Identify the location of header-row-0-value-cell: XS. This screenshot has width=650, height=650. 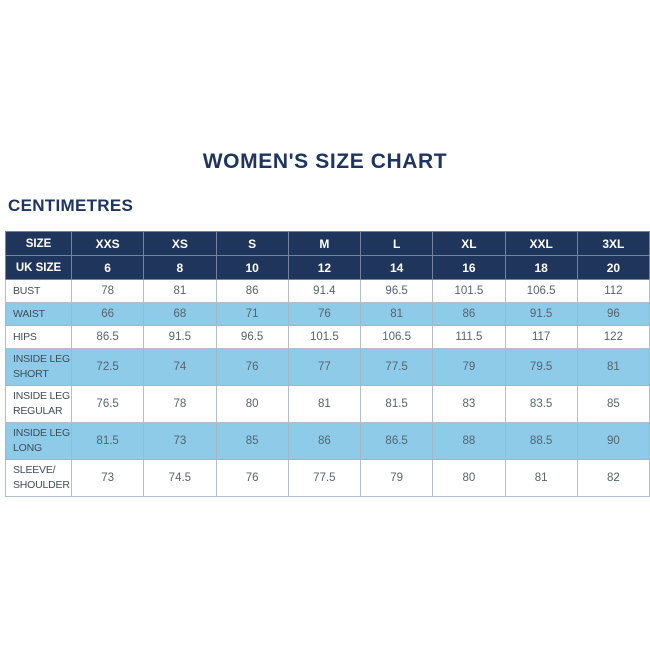
(180, 243).